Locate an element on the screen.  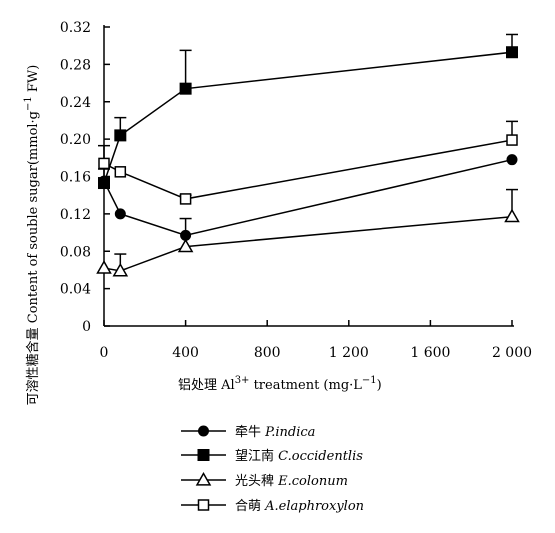
legend-item: 望江南 C.occidentlis is located at coordinates (272, 456).